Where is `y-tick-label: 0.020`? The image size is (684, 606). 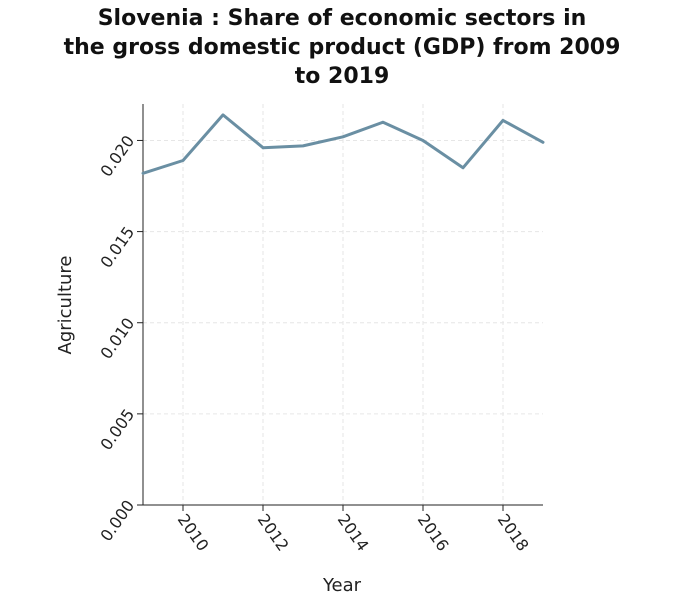 y-tick-label: 0.020 is located at coordinates (117, 156).